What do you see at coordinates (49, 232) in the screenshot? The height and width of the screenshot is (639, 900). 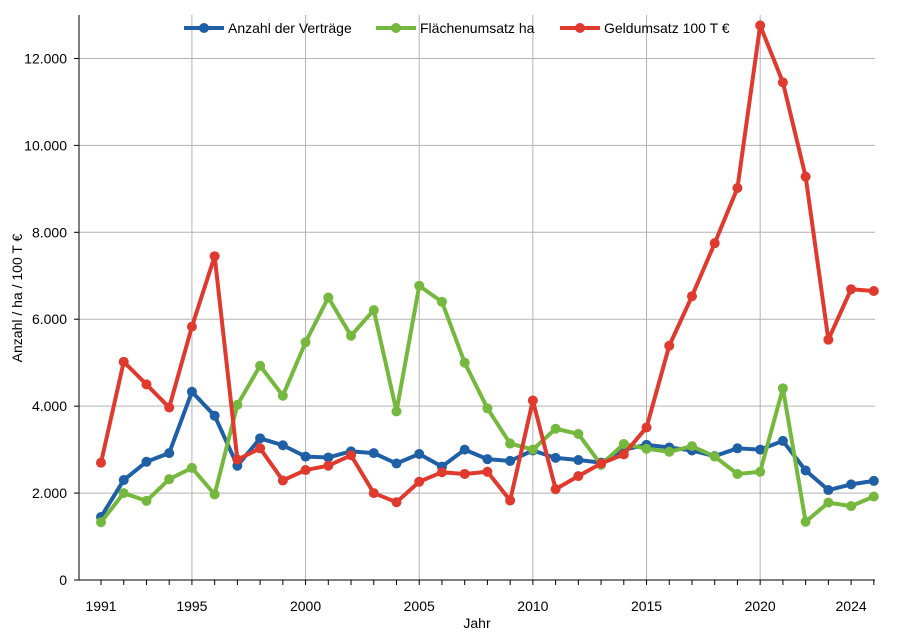 I see `y-tick-label: 8.000` at bounding box center [49, 232].